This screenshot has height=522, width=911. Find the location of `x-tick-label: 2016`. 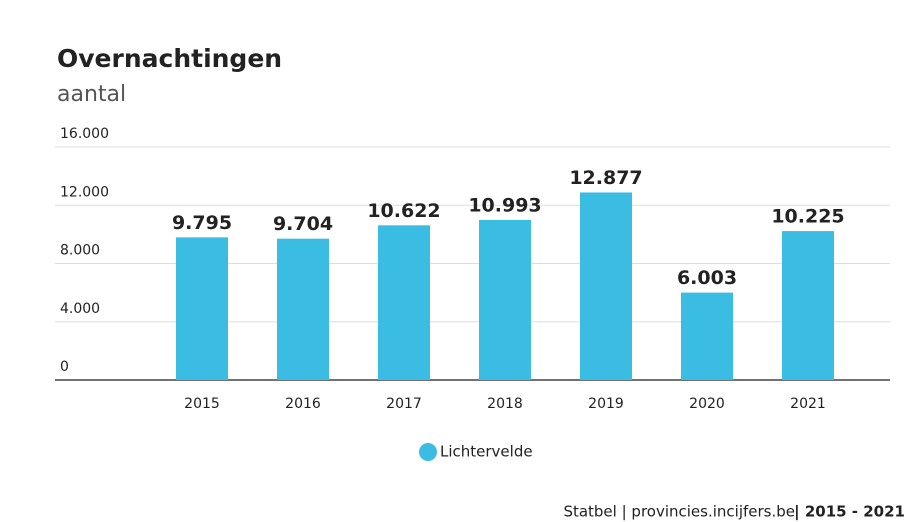

x-tick-label: 2016 is located at coordinates (303, 404).